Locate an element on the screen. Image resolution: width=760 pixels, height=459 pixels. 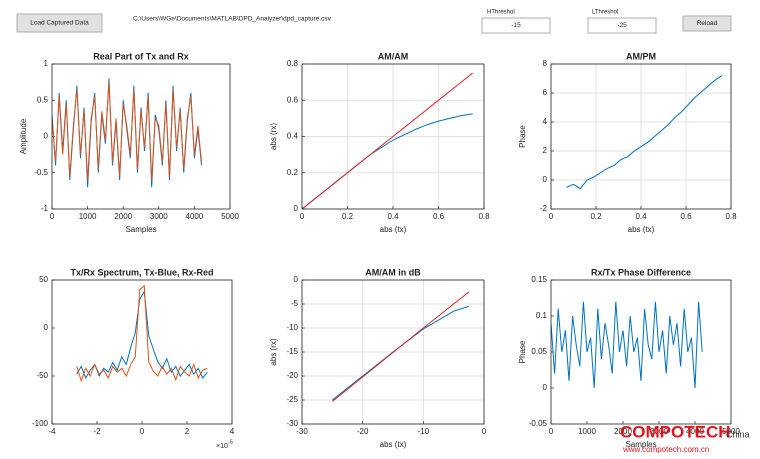
x-tick-label: -20 is located at coordinates (363, 431).